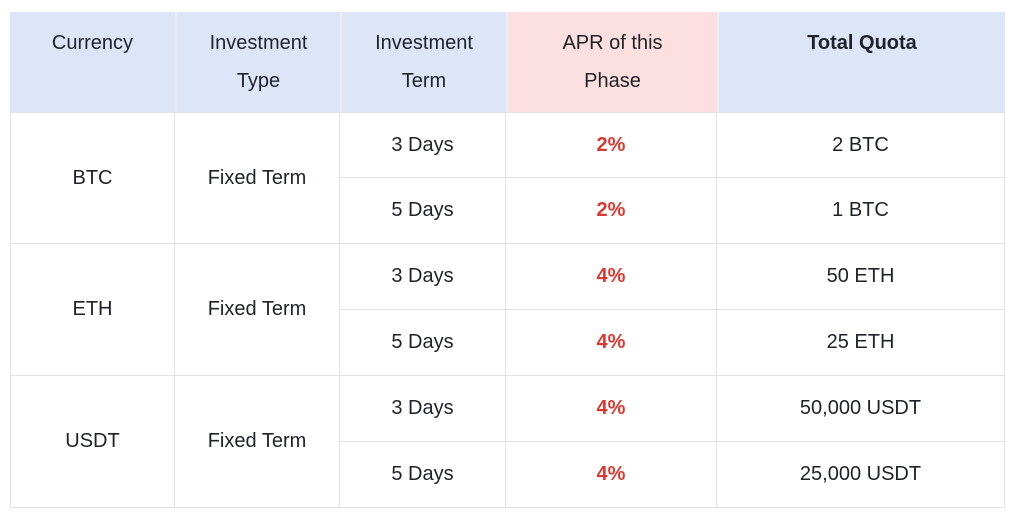 The height and width of the screenshot is (524, 1024). I want to click on column-header-label: Investment Type, so click(258, 62).